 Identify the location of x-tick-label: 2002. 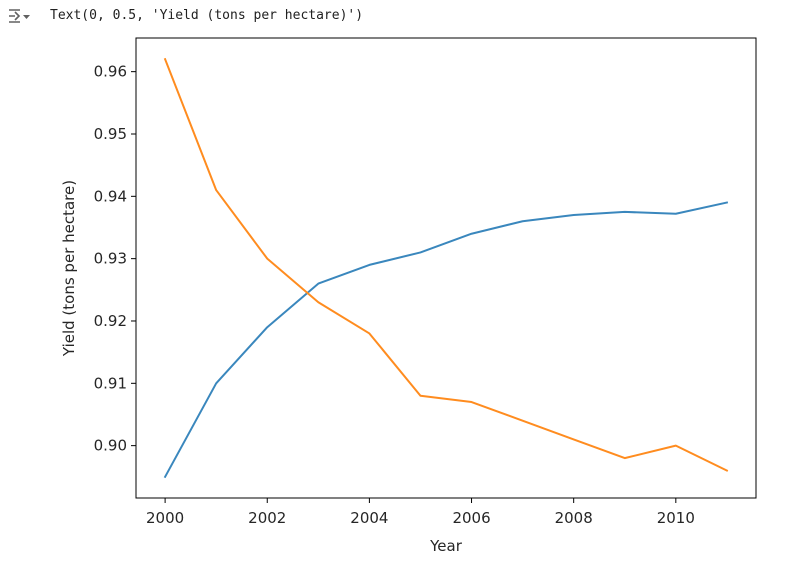
(267, 518).